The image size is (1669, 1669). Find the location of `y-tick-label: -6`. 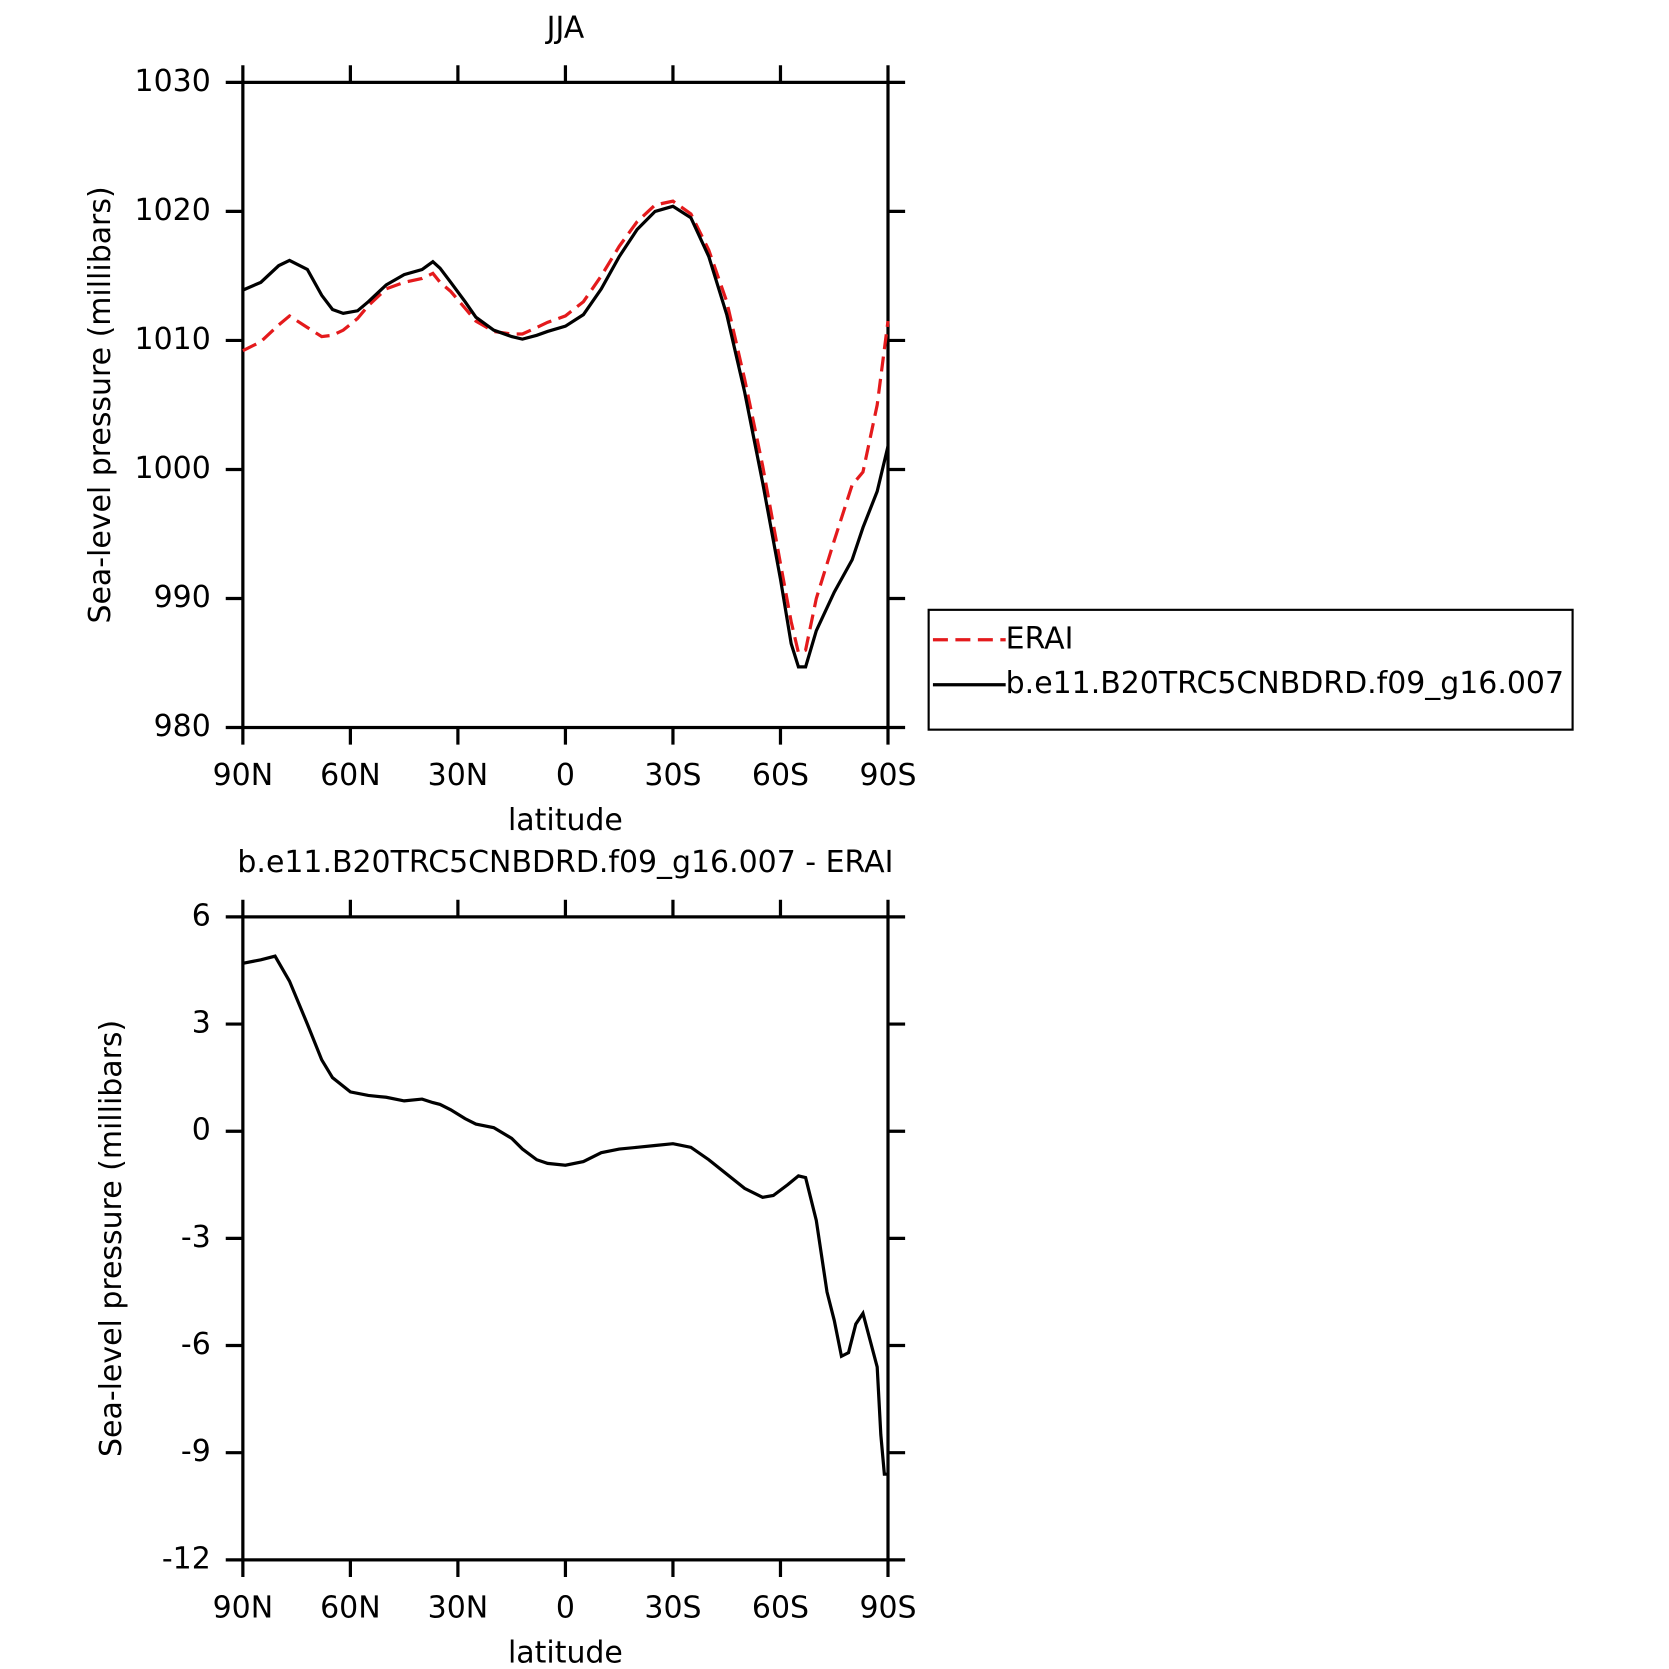

y-tick-label: -6 is located at coordinates (196, 1344).